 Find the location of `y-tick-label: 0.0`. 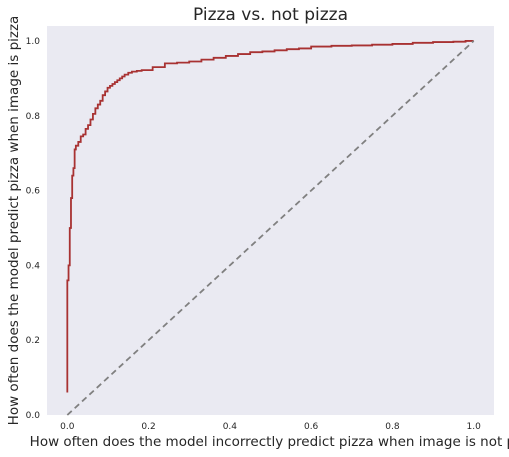

y-tick-label: 0.0 is located at coordinates (33, 416).